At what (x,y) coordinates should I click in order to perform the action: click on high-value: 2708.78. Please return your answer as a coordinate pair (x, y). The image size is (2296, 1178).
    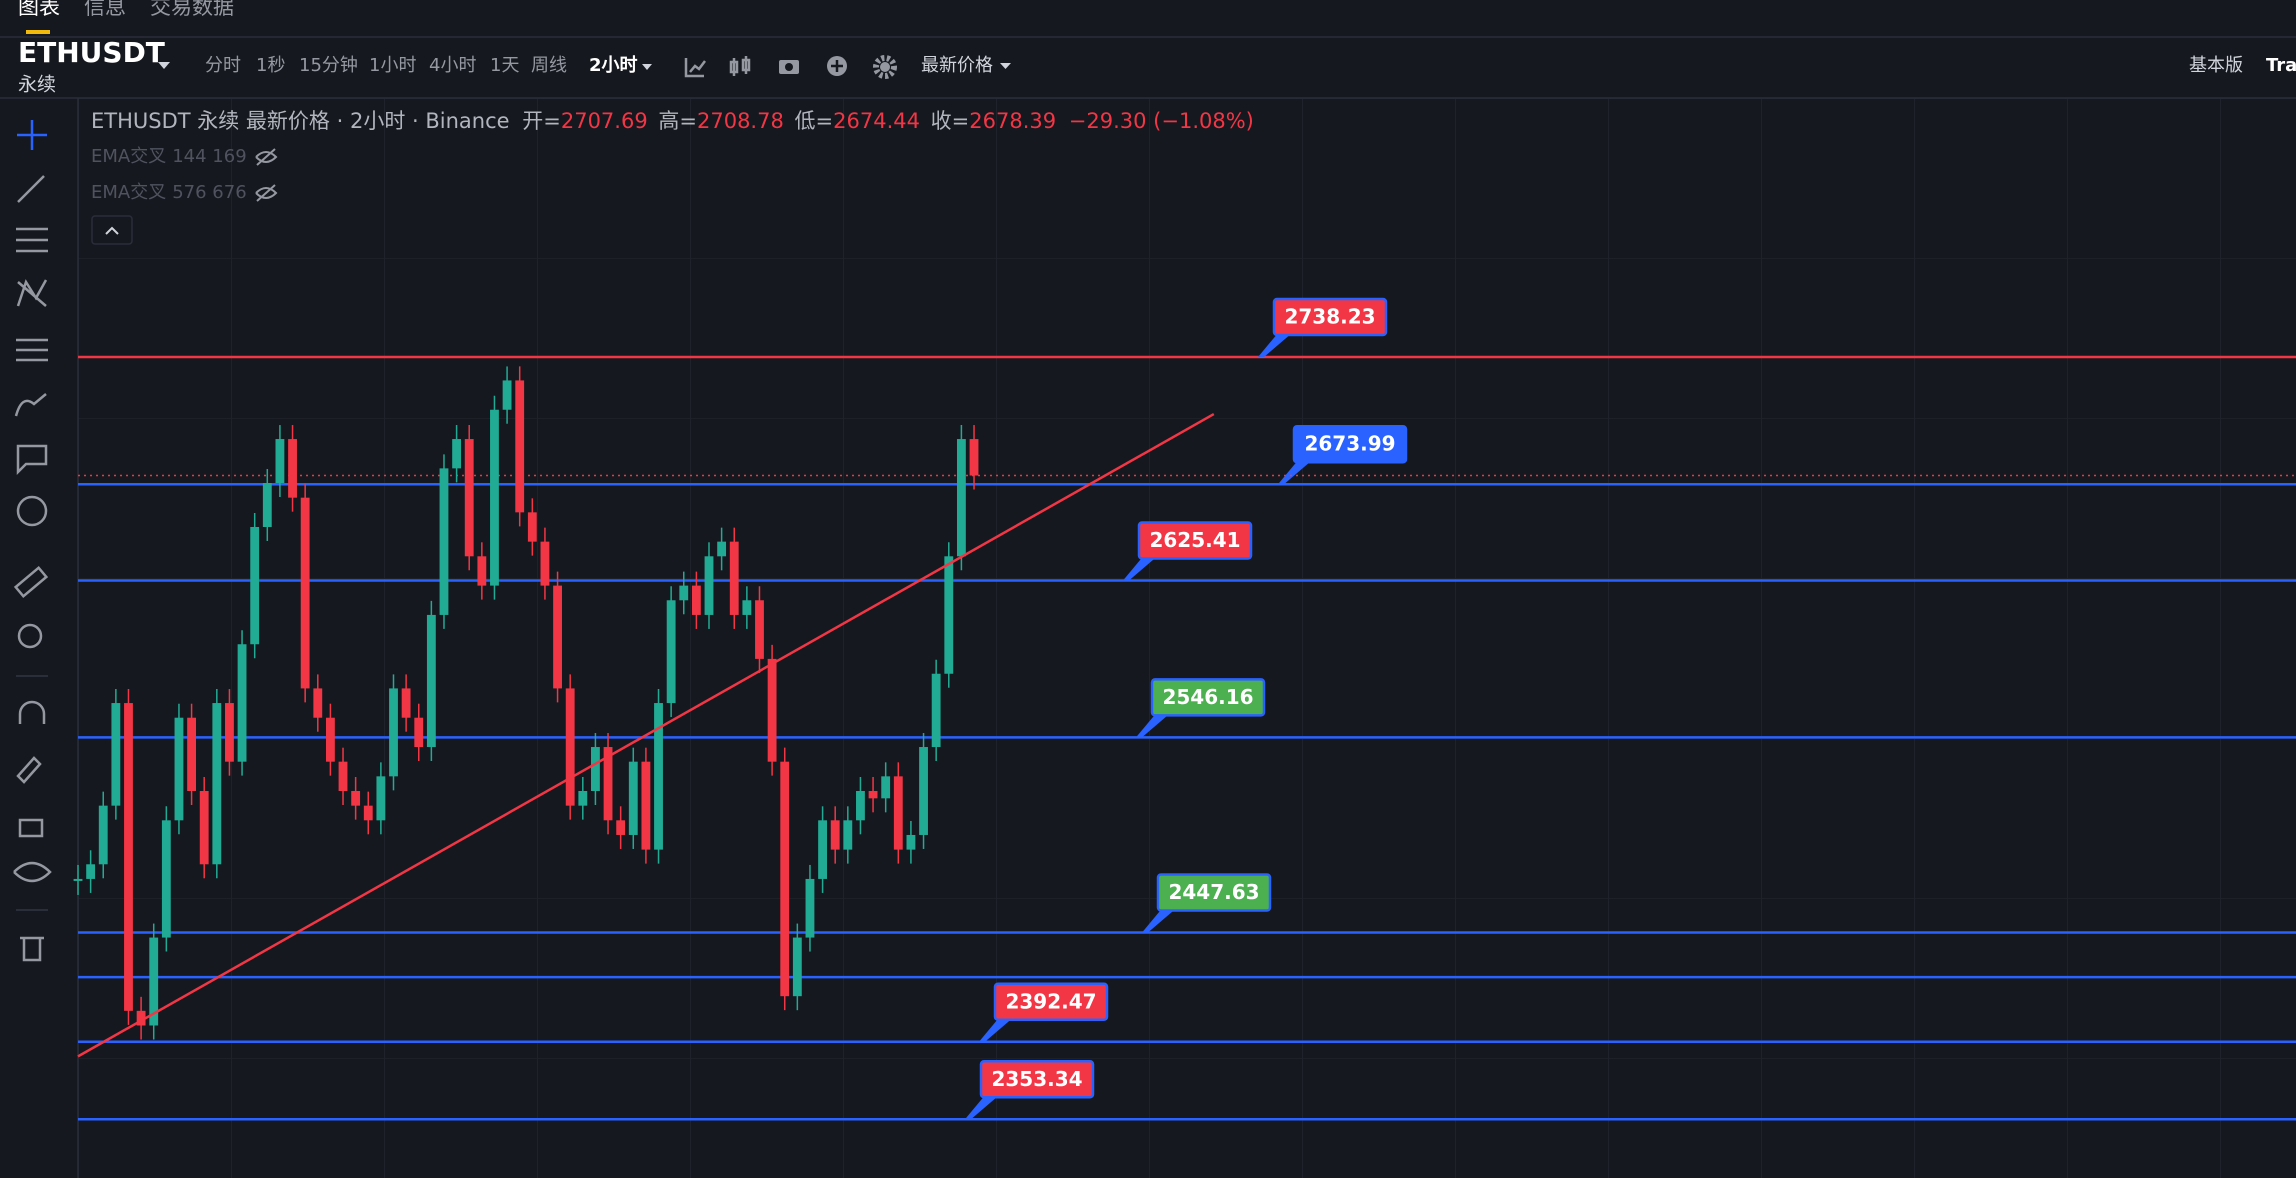
    Looking at the image, I should click on (740, 121).